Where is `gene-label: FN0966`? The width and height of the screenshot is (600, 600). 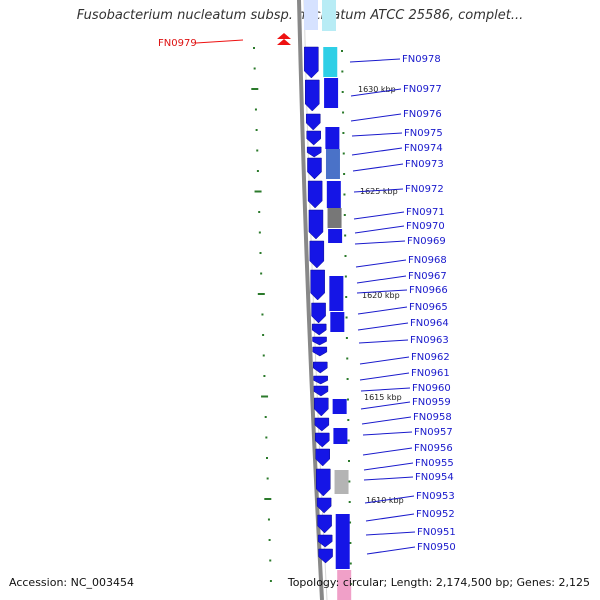
gene-label: FN0966 is located at coordinates (428, 290).